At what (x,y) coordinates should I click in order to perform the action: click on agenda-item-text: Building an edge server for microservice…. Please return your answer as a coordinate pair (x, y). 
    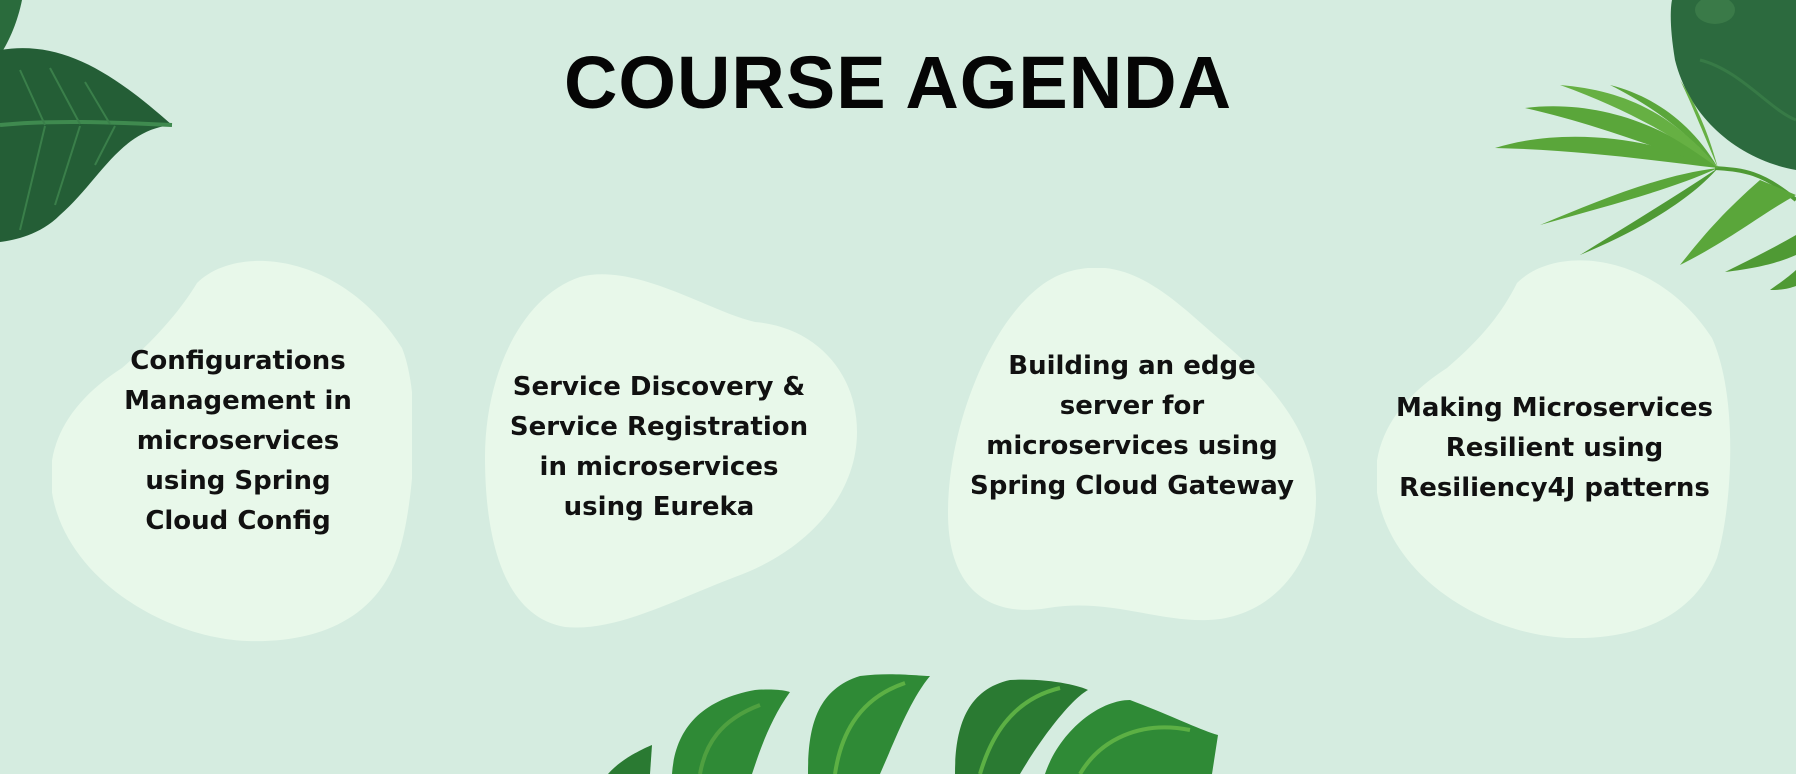
    Looking at the image, I should click on (1132, 426).